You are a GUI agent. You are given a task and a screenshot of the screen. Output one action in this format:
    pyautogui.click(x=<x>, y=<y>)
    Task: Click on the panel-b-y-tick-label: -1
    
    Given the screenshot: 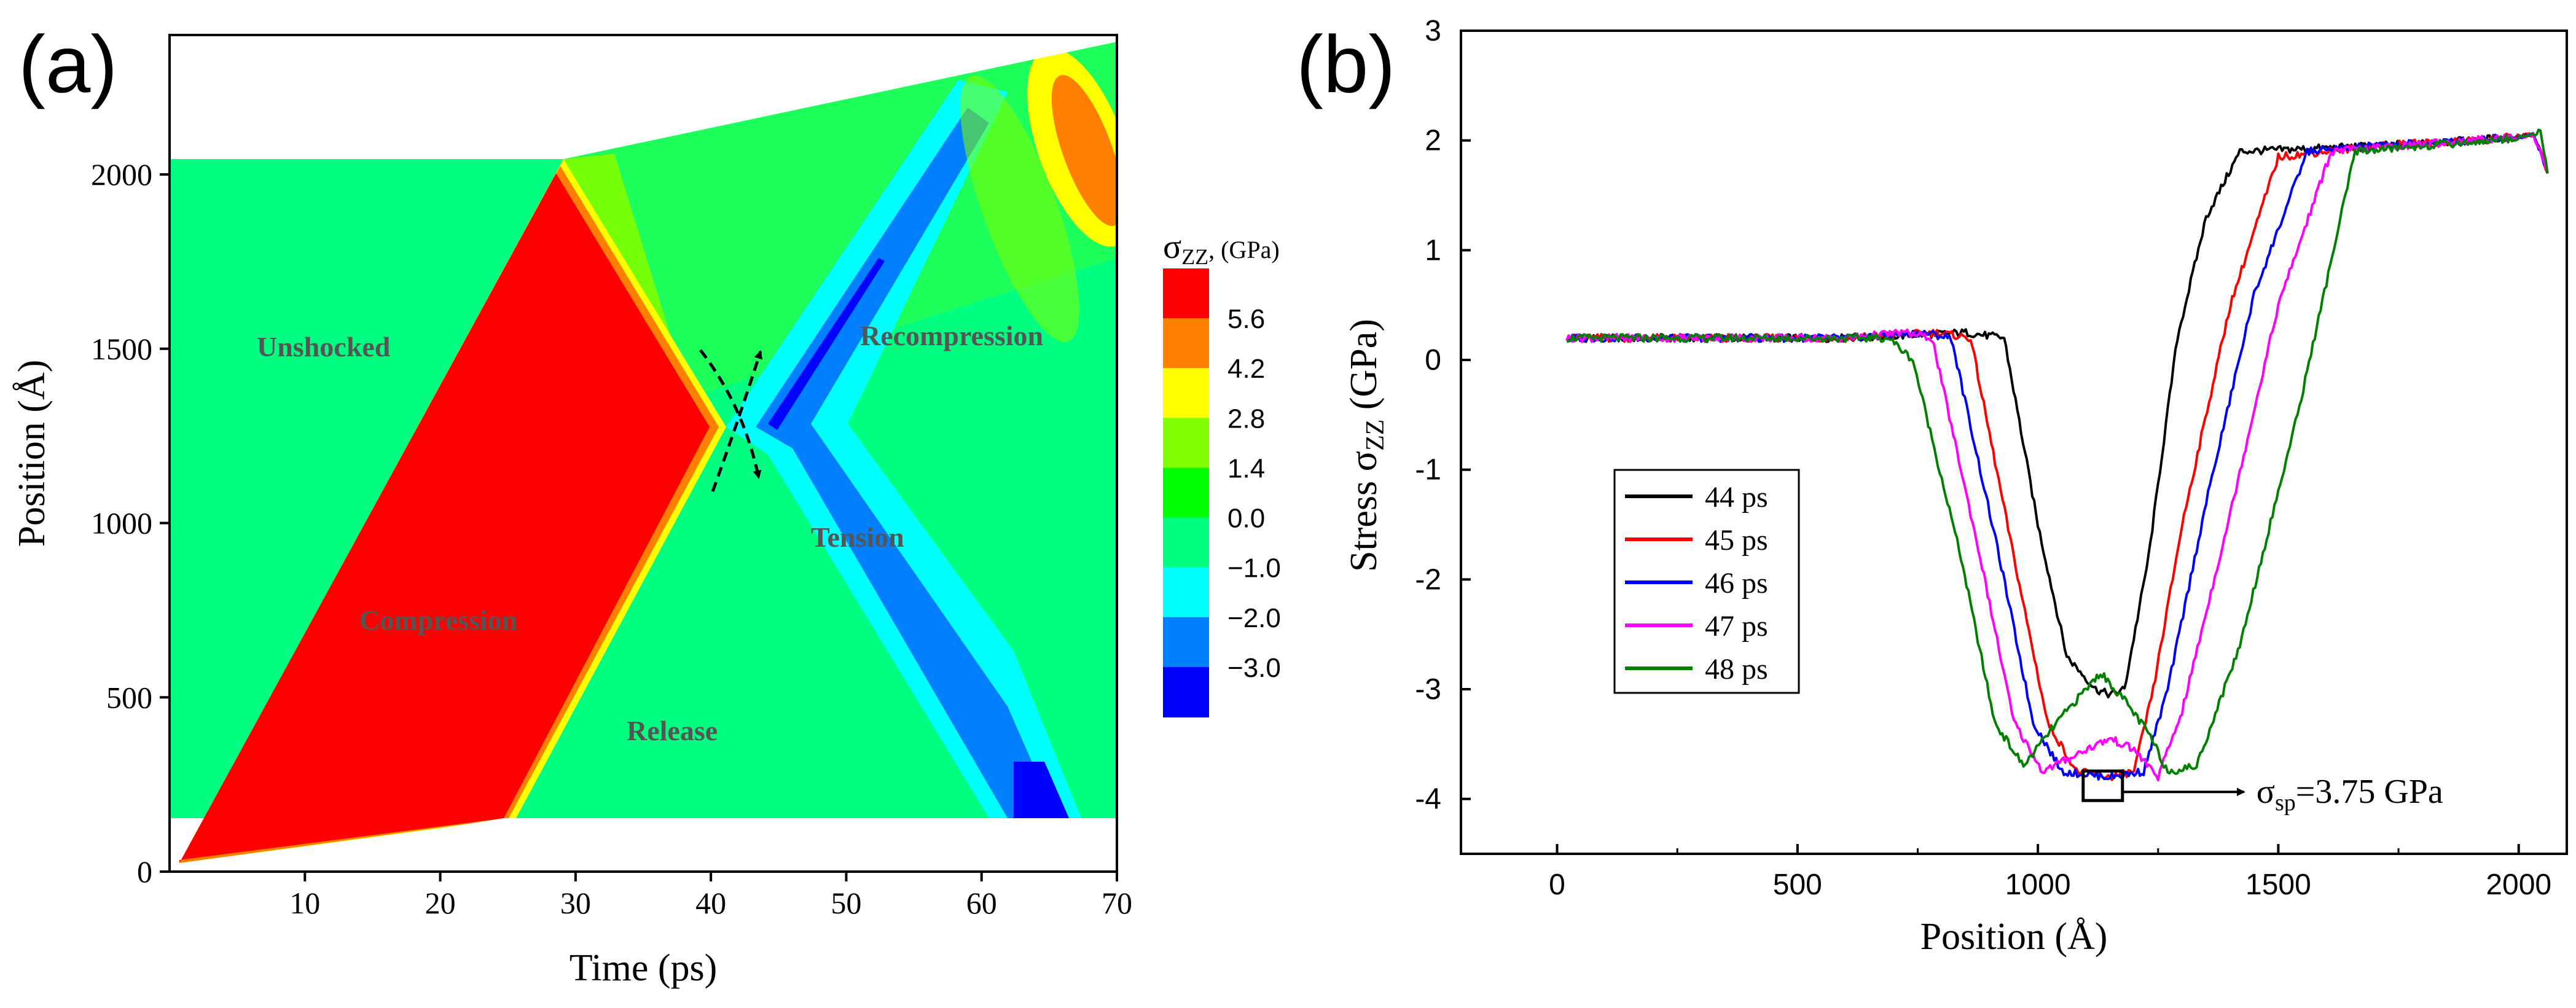 What is the action you would take?
    pyautogui.click(x=1428, y=470)
    